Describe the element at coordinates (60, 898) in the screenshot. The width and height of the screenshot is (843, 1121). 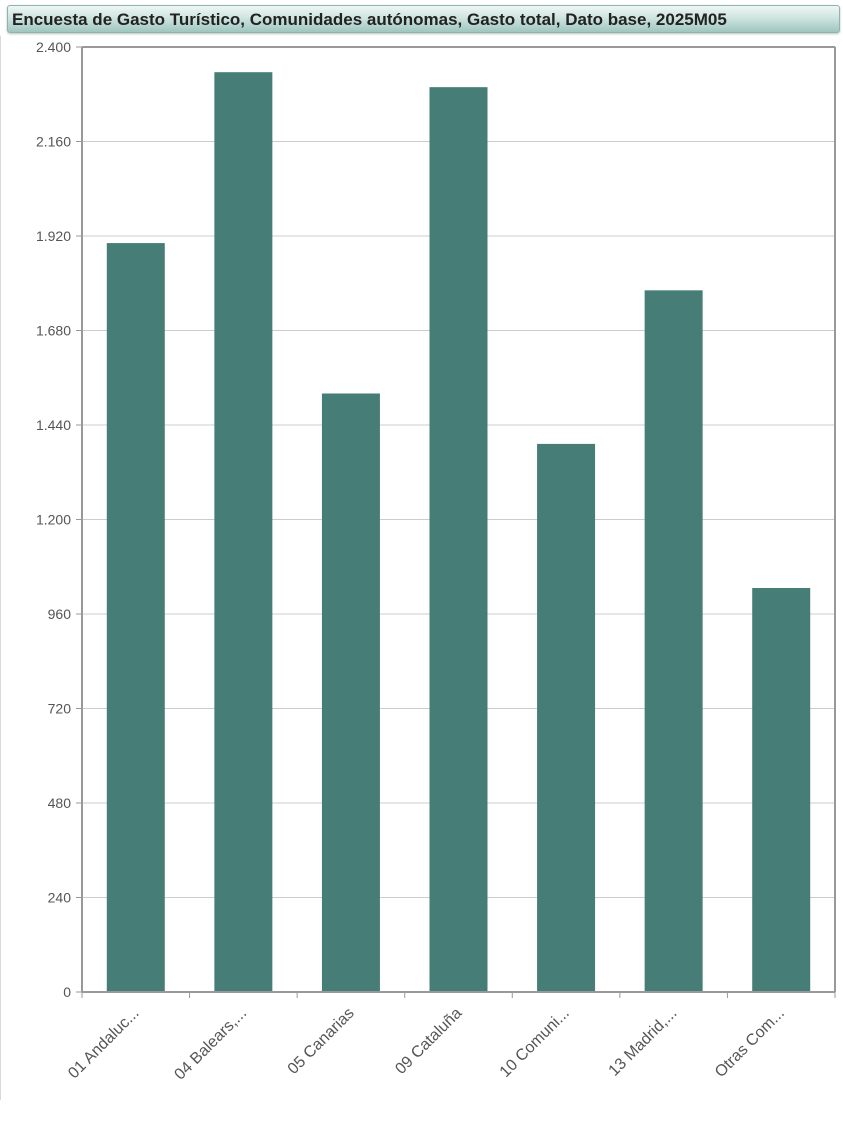
I see `y-tick-label: 240` at that location.